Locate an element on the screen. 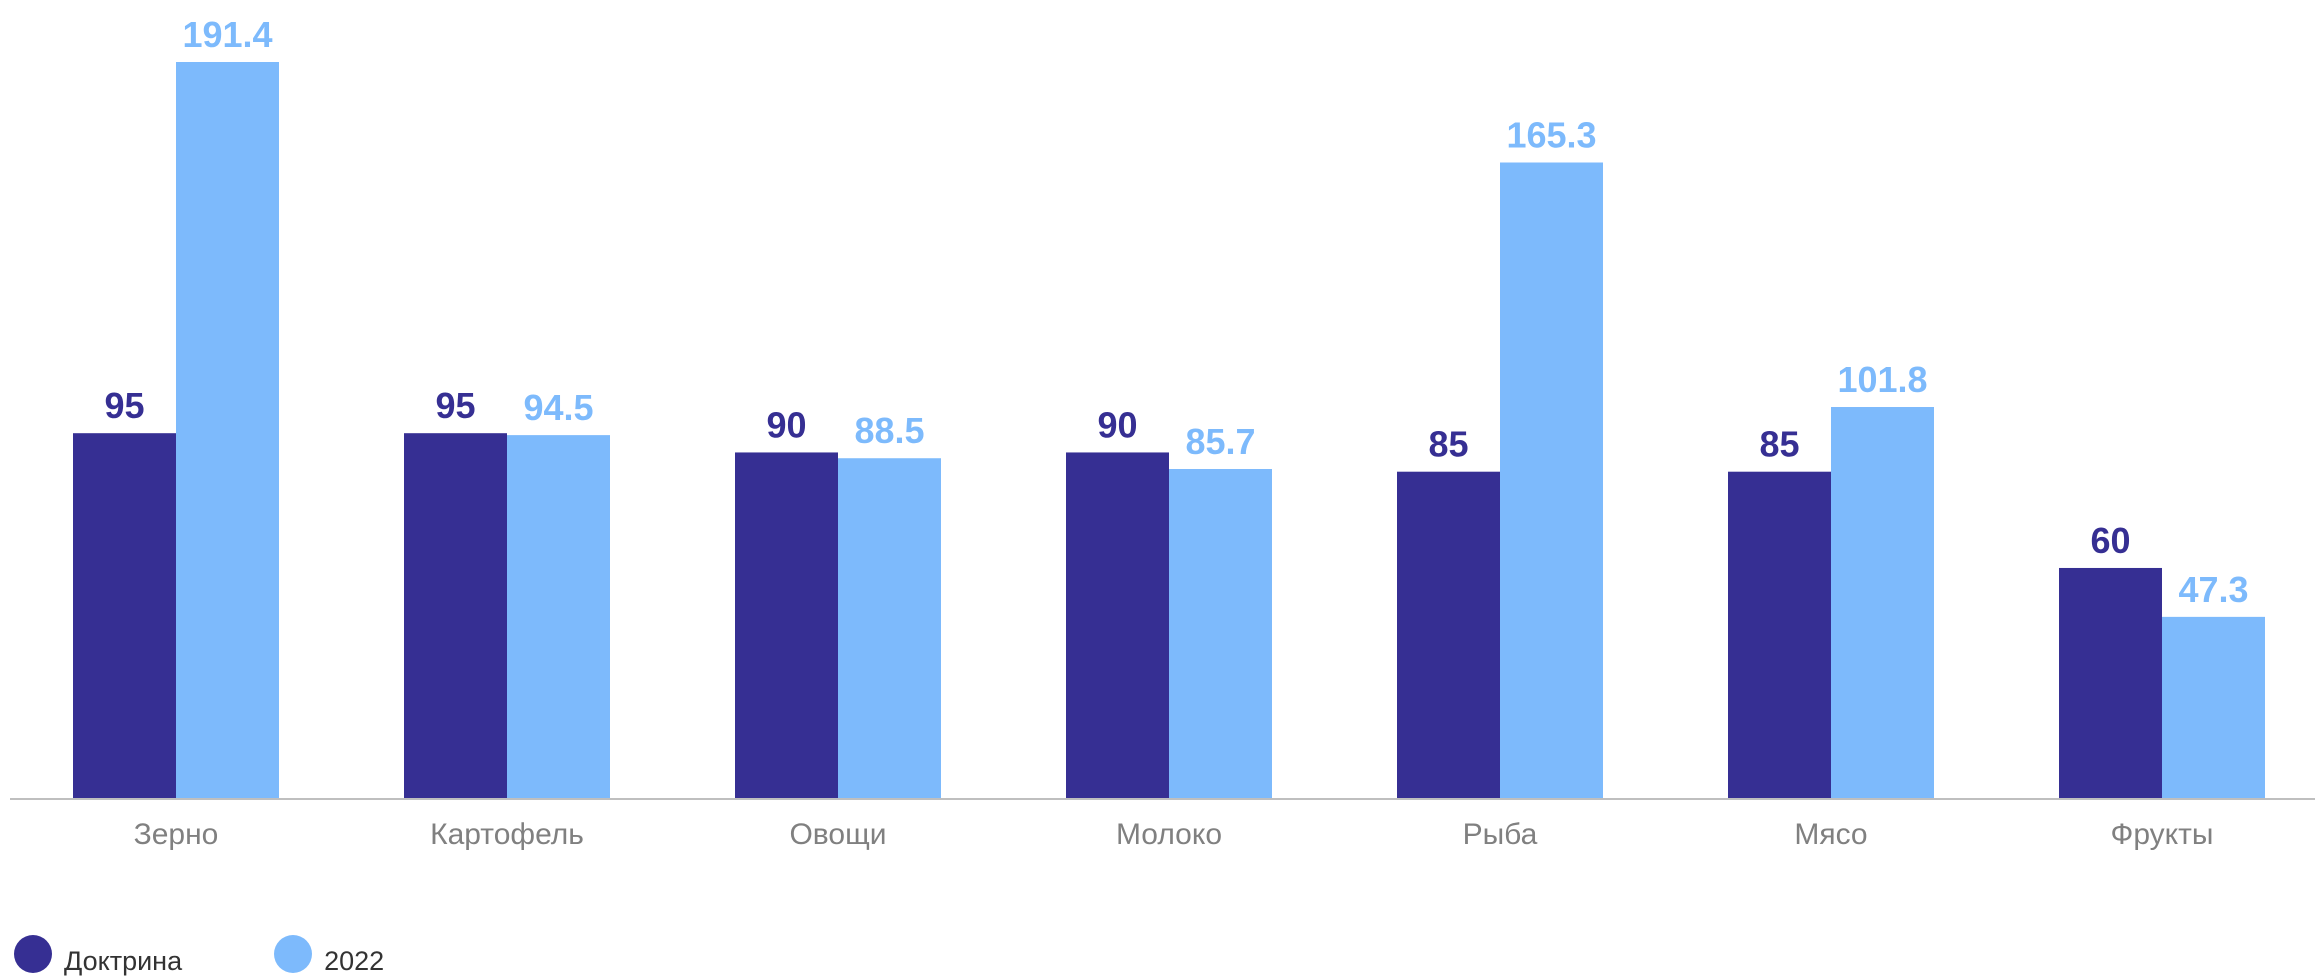 The width and height of the screenshot is (2315, 977). legend-item-series-2: 2022 is located at coordinates (329, 955).